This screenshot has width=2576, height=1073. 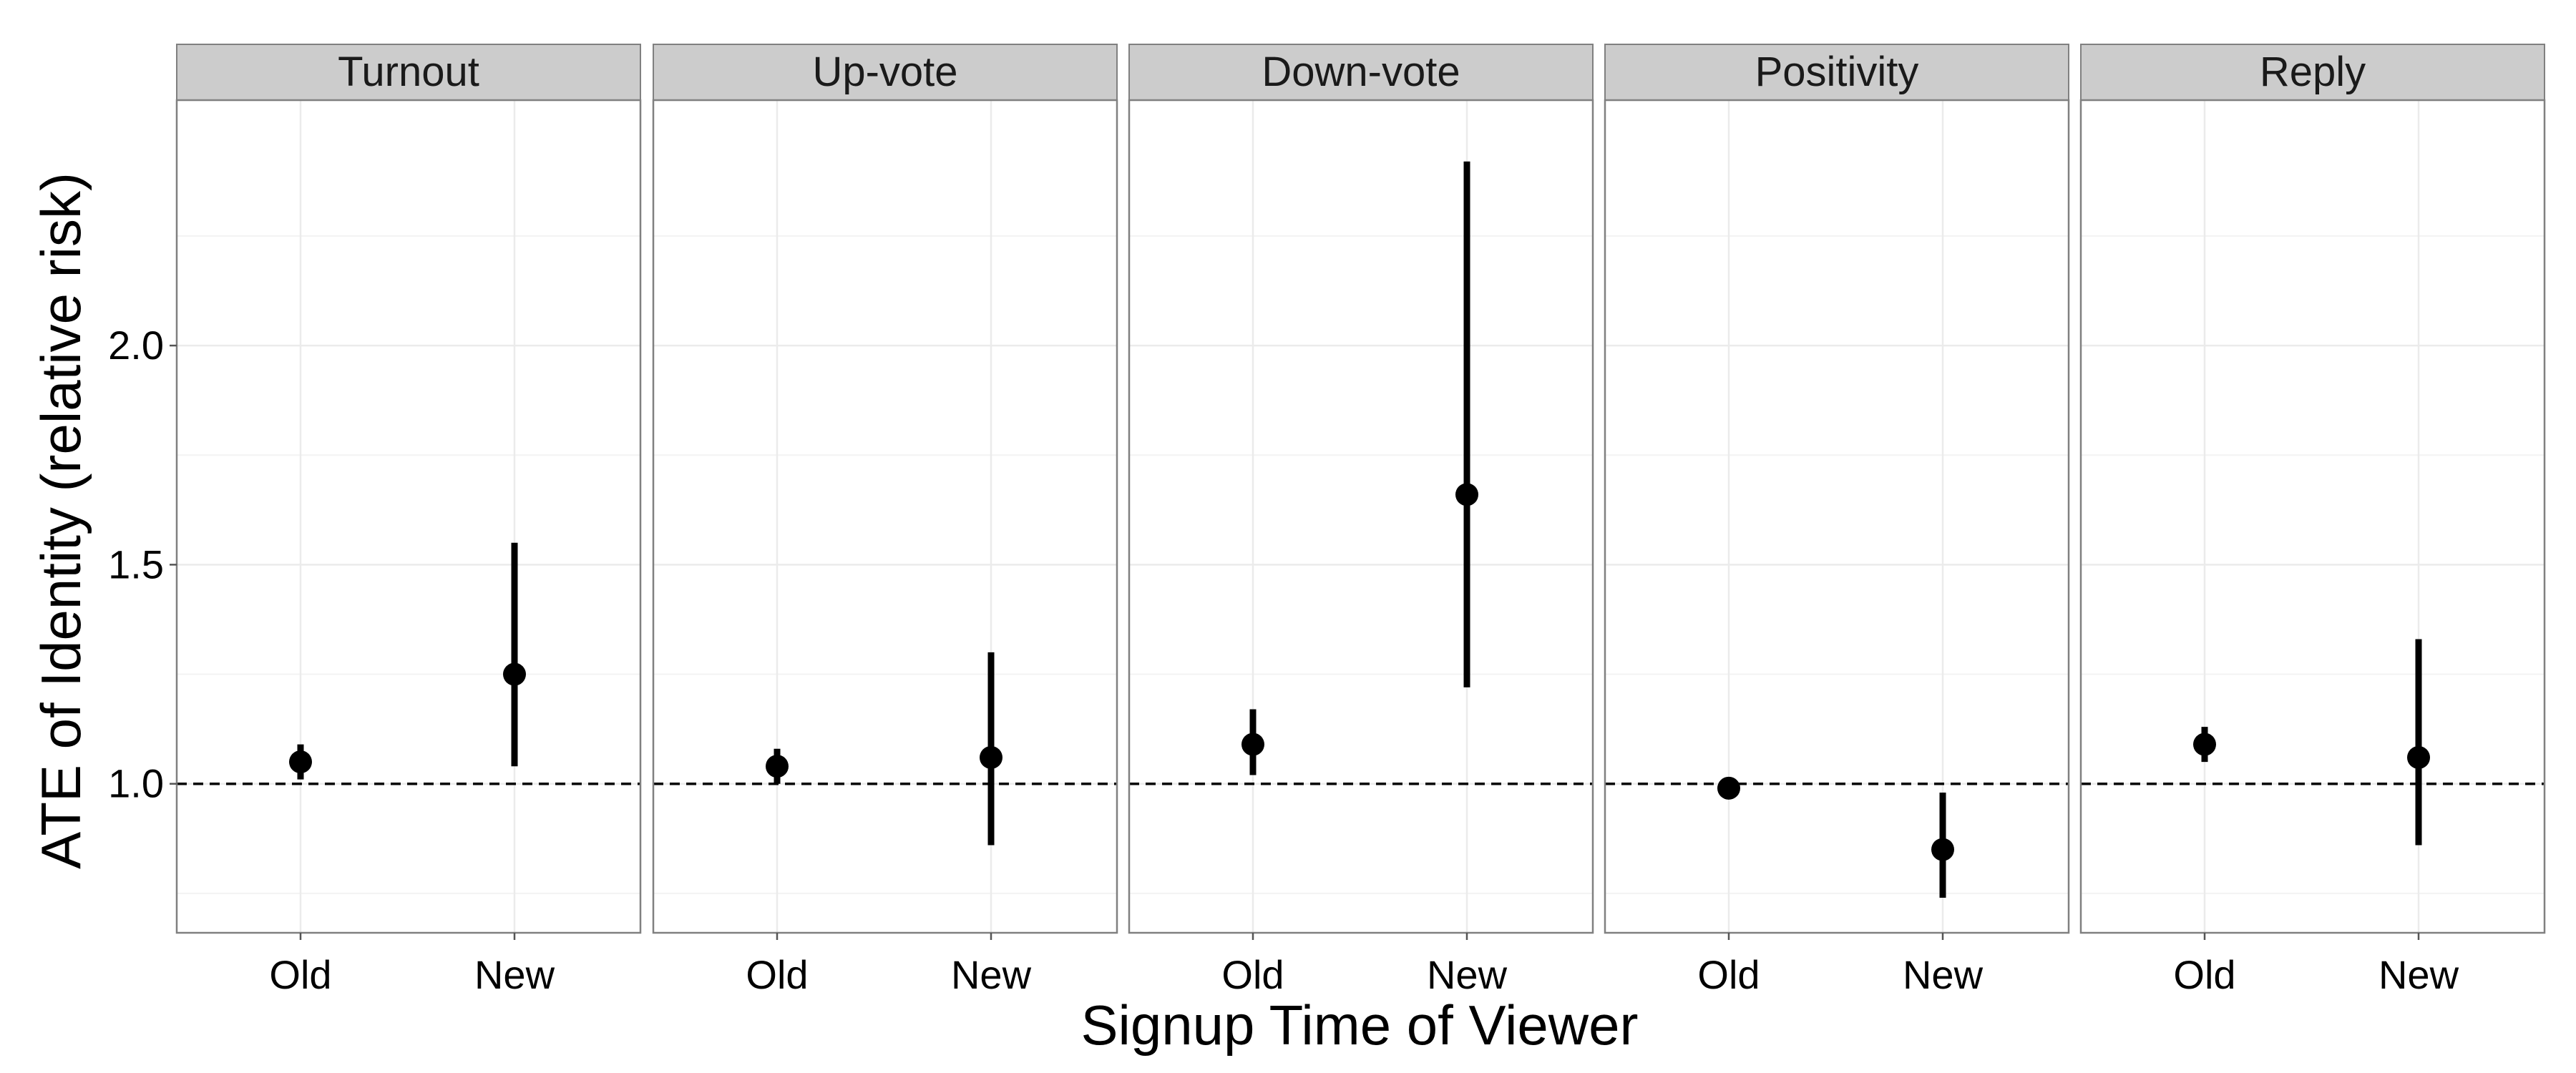 I want to click on y-axis-title: ATE of Identity (relative risk), so click(x=60, y=520).